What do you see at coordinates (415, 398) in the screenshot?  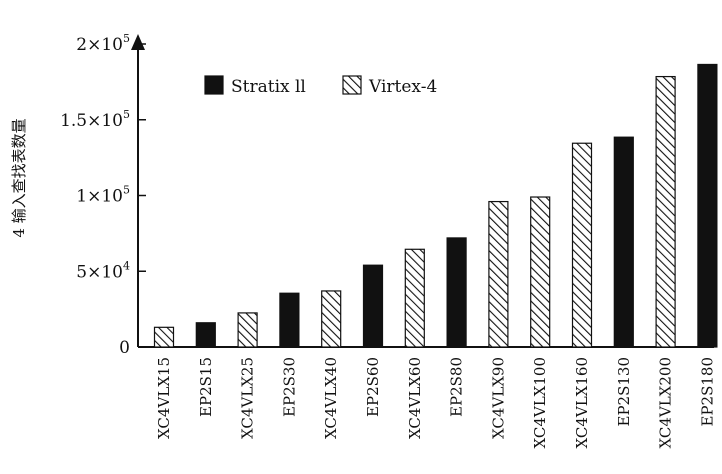 I see `x-tick-label: XC4VLX60` at bounding box center [415, 398].